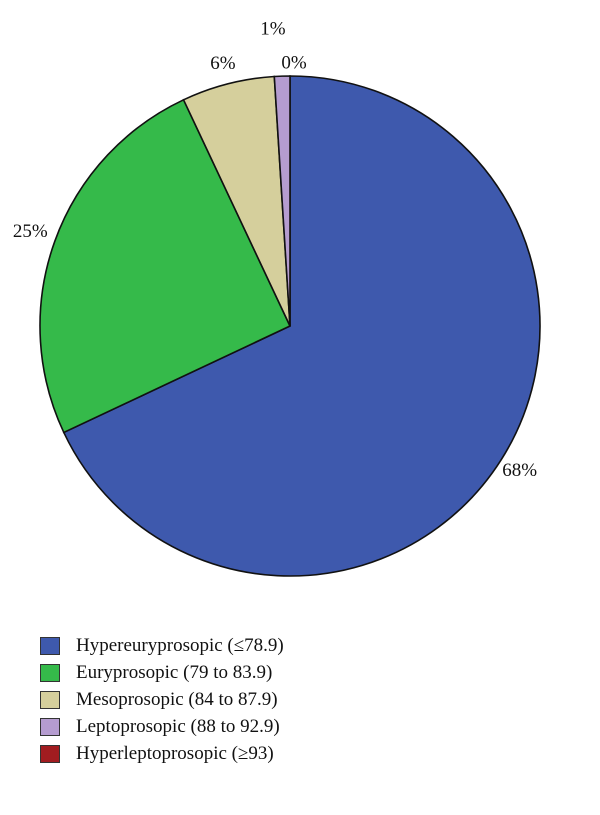  What do you see at coordinates (180, 645) in the screenshot?
I see `legend-label: Hypereuryprosopic (≤78.9)` at bounding box center [180, 645].